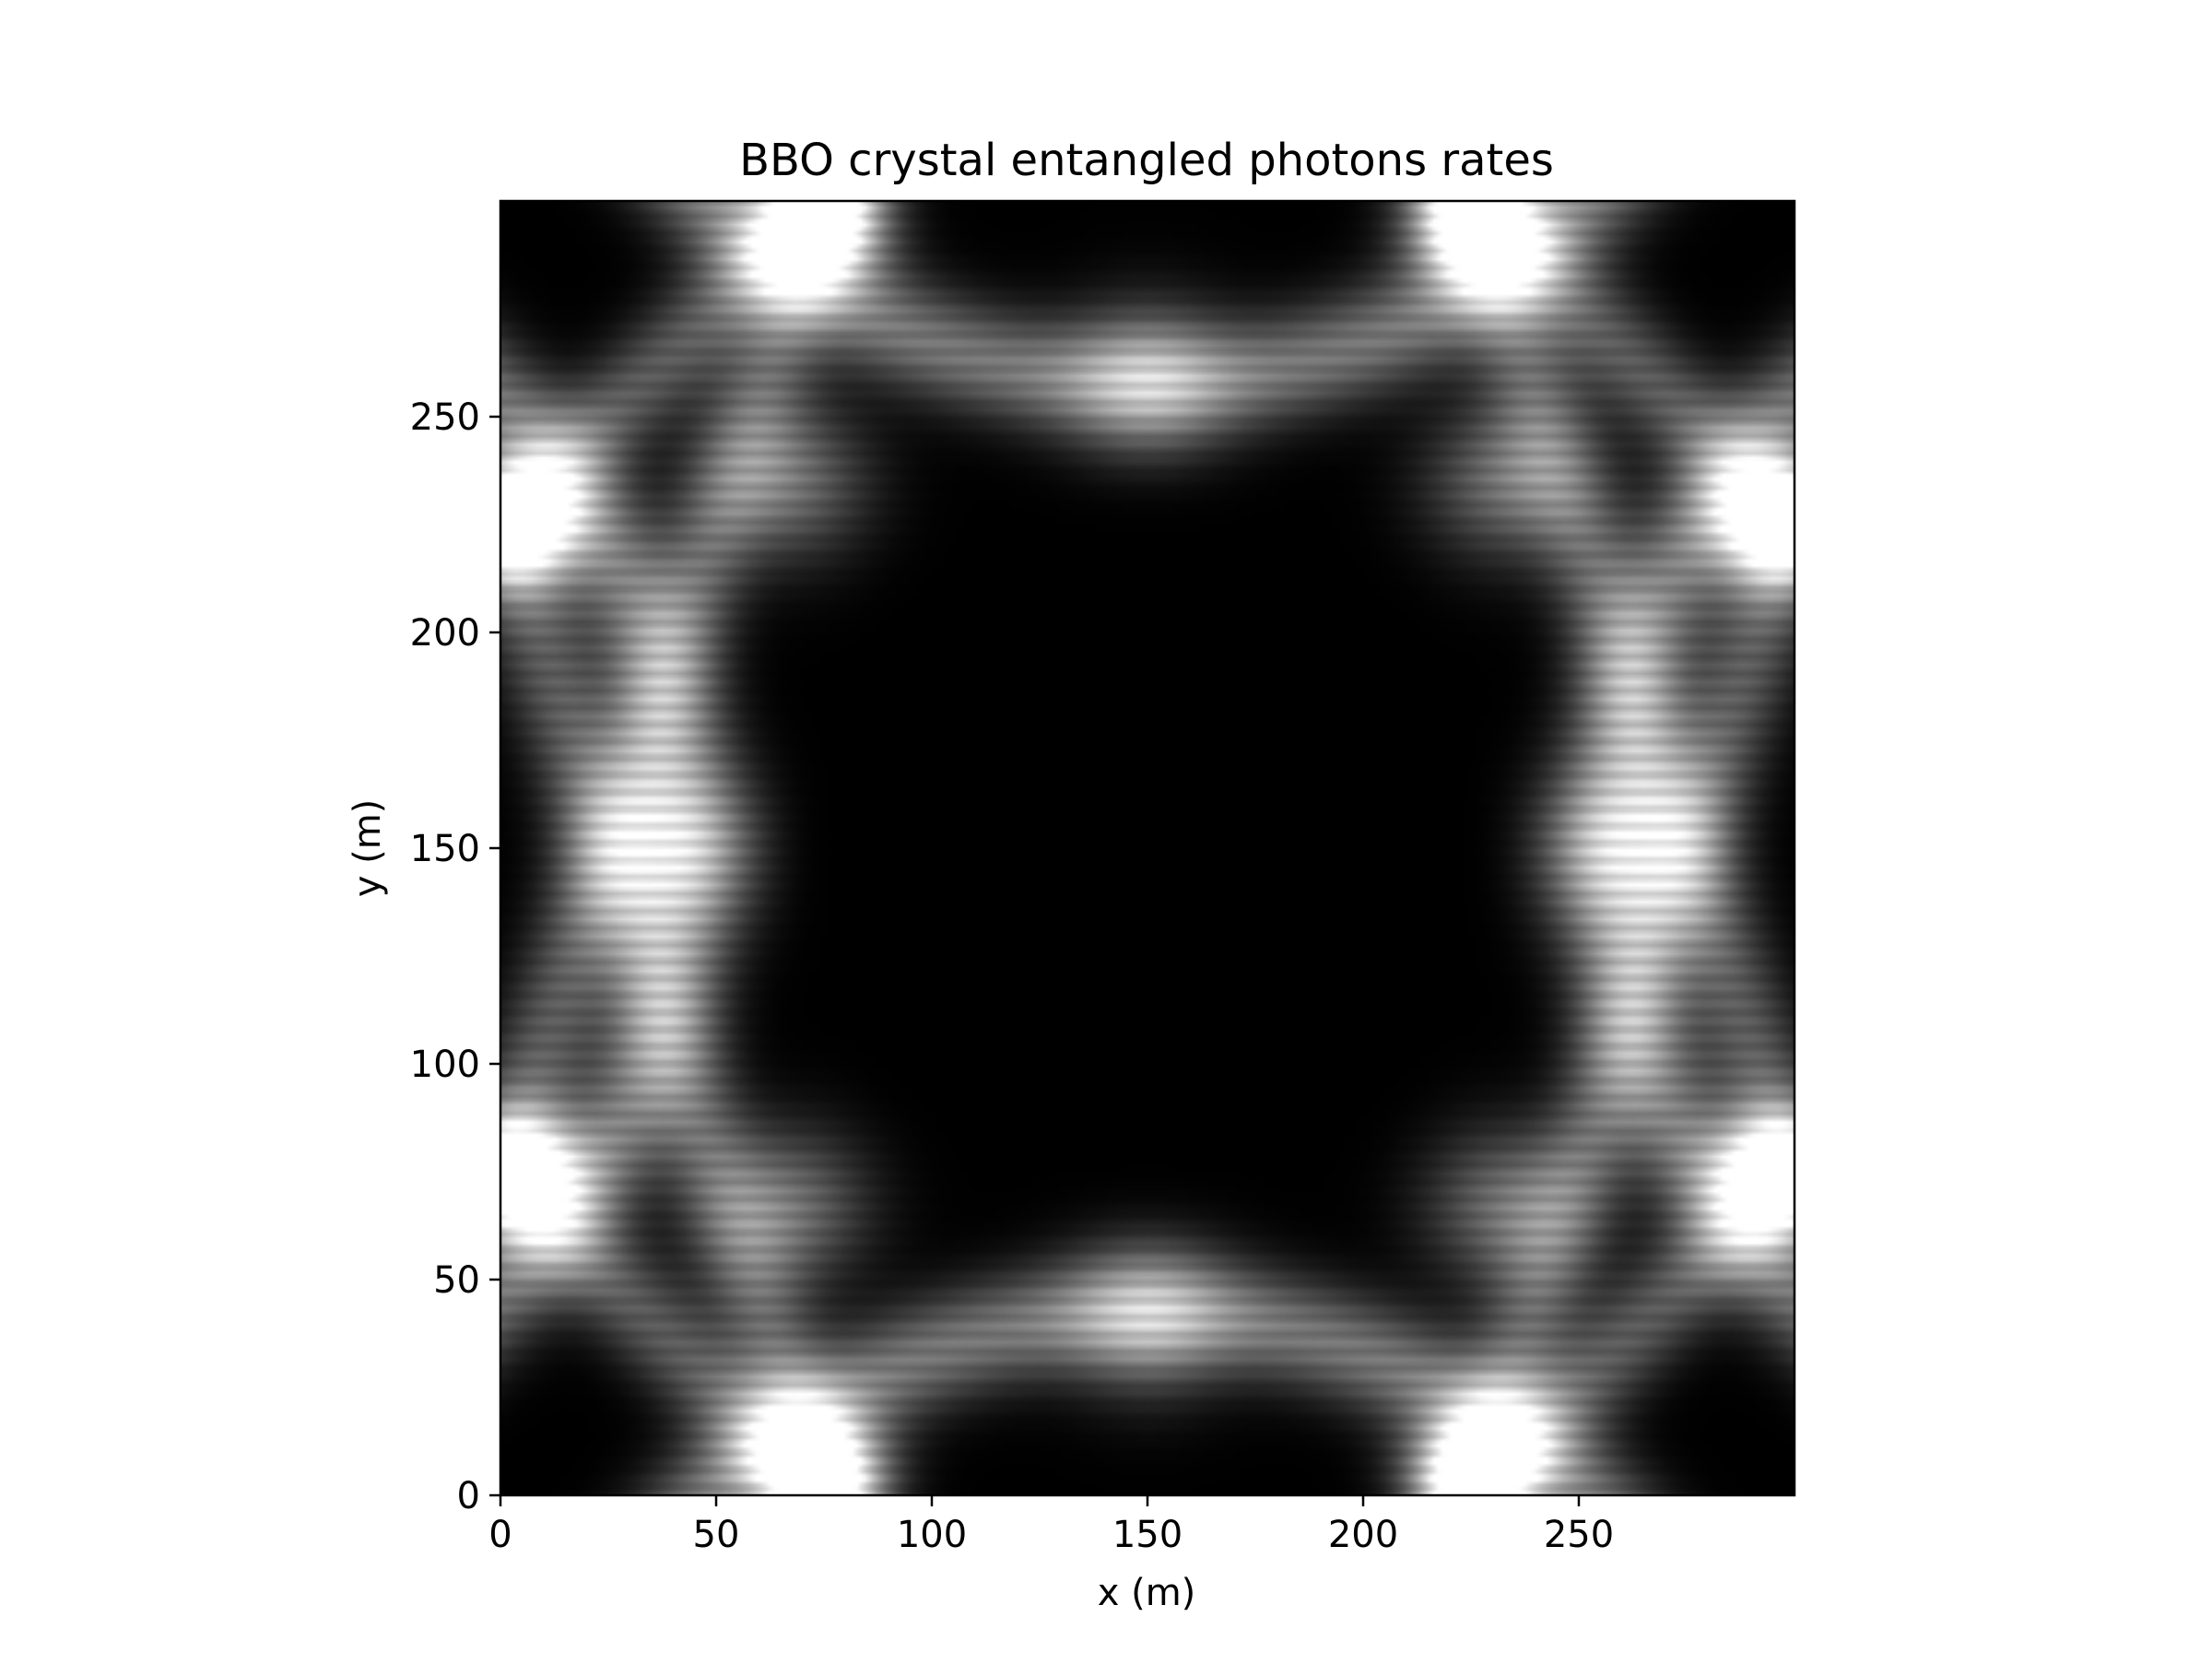 This screenshot has height=1664, width=2212. What do you see at coordinates (445, 849) in the screenshot?
I see `y-tick-label: 150` at bounding box center [445, 849].